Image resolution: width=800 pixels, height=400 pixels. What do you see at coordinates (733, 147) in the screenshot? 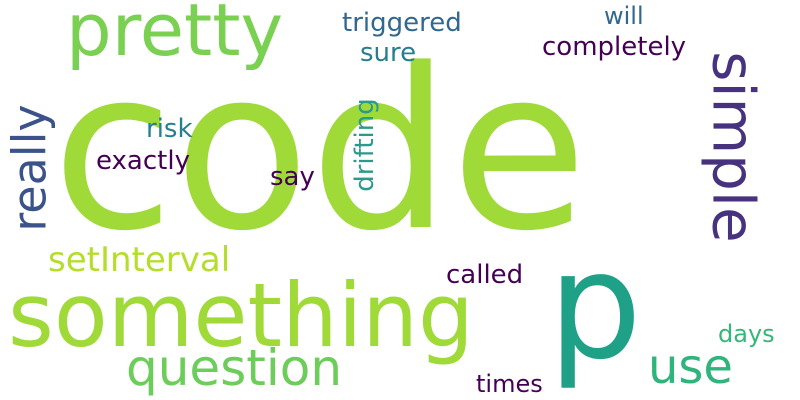
I see `word-simple: simple` at bounding box center [733, 147].